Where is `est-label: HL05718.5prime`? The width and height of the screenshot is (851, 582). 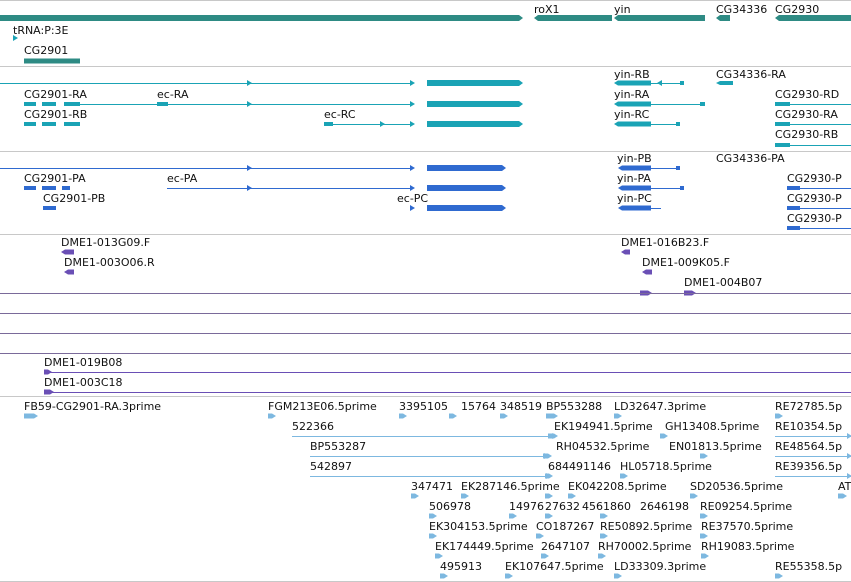
est-label: HL05718.5prime is located at coordinates (666, 466).